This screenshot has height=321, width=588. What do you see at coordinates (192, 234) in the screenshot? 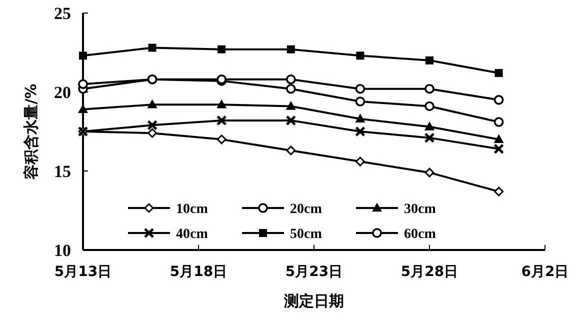
I see `legend-label: 40cm` at bounding box center [192, 234].